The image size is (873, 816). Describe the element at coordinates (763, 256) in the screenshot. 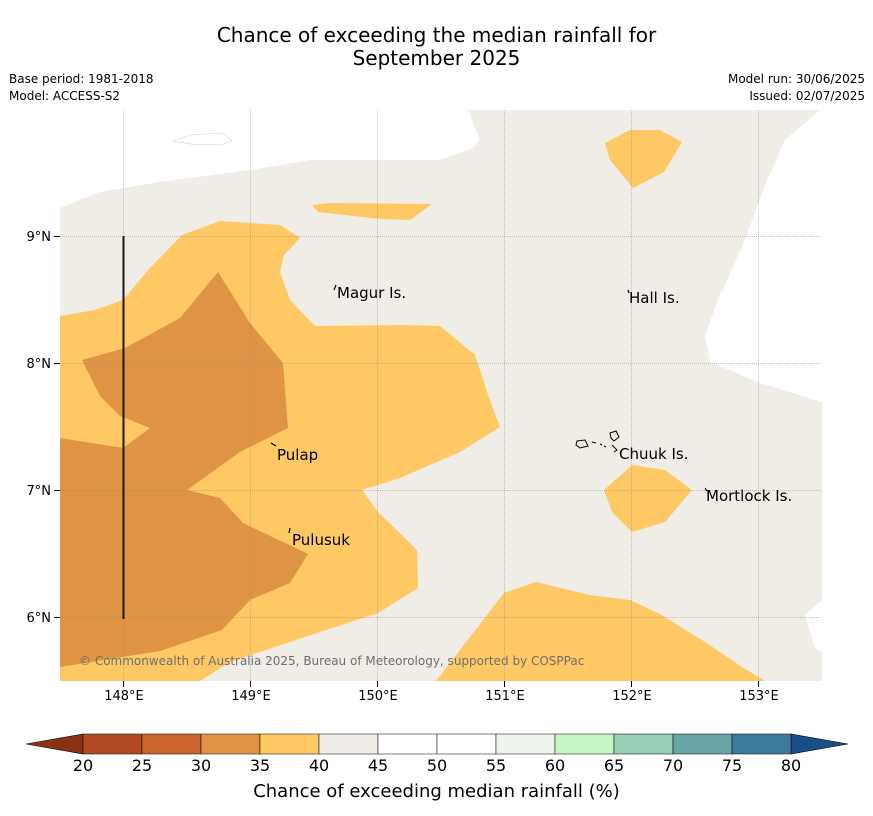

I see `band-45-50-northeast` at that location.